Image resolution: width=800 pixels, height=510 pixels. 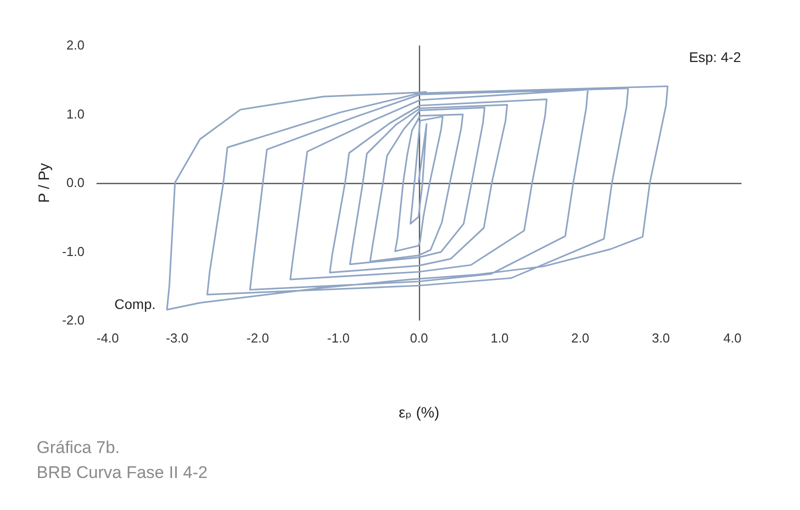 What do you see at coordinates (107, 338) in the screenshot?
I see `x-tick-label: -4.0` at bounding box center [107, 338].